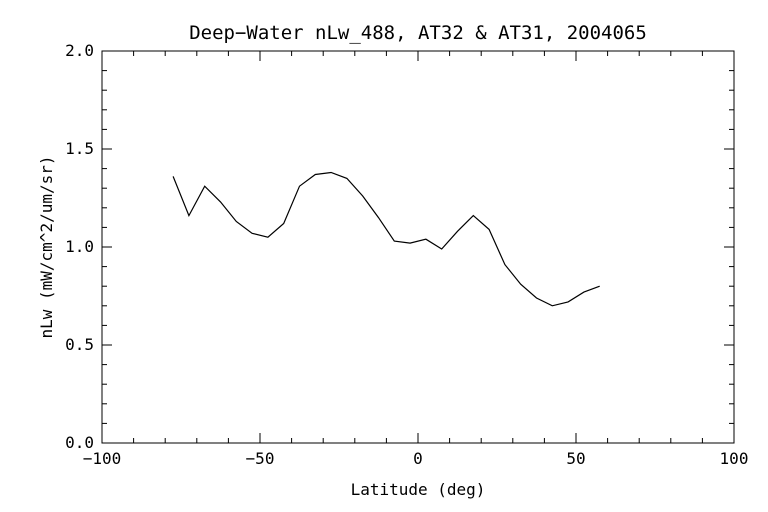 Image resolution: width=768 pixels, height=512 pixels. What do you see at coordinates (418, 489) in the screenshot?
I see `x-axis-label: Latitude (deg)` at bounding box center [418, 489].